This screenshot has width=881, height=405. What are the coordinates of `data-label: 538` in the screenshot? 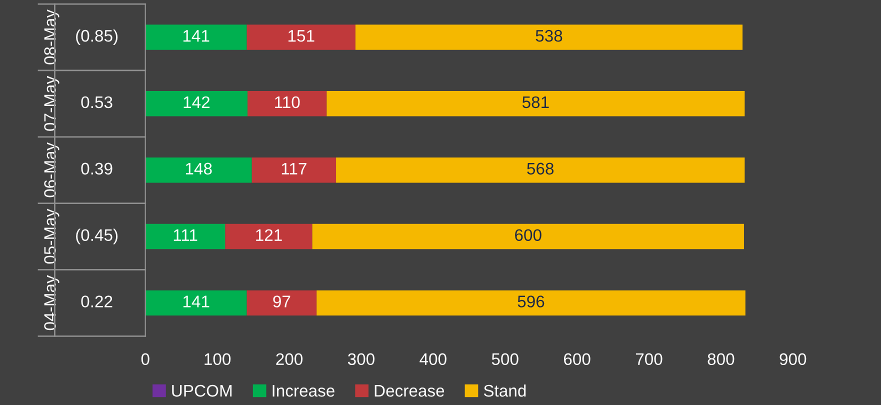 It's located at (549, 36).